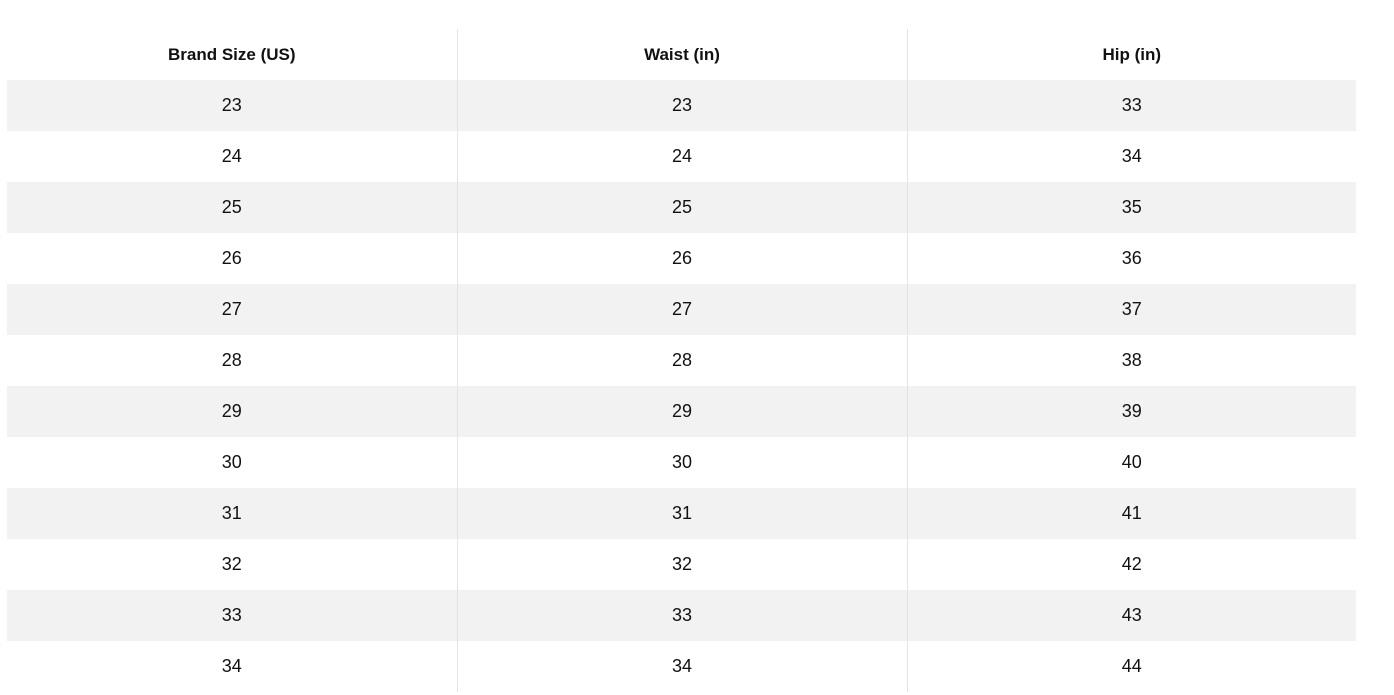 This screenshot has height=695, width=1394. Describe the element at coordinates (1131, 207) in the screenshot. I see `cell-hip: 35` at that location.